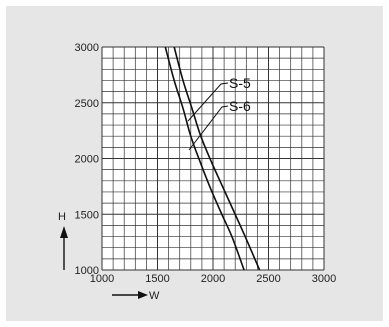  Describe the element at coordinates (62, 217) in the screenshot. I see `y-axis-title: H` at that location.